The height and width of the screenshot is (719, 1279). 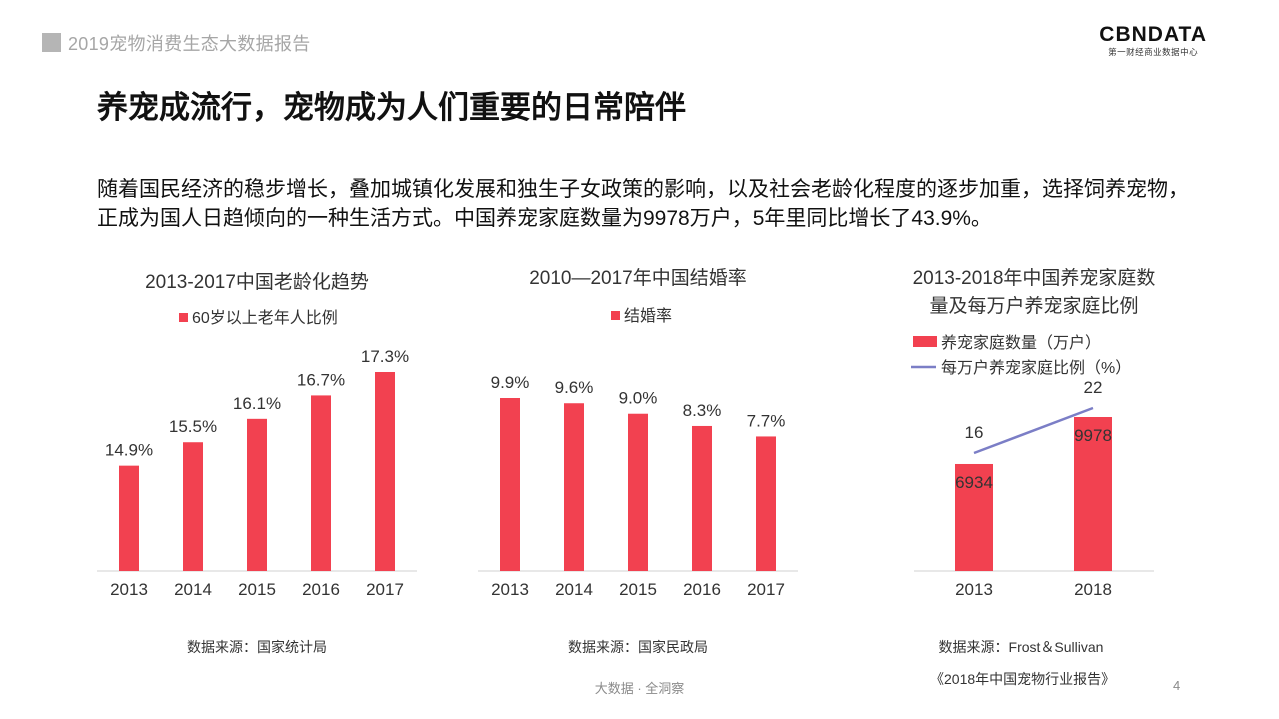 What do you see at coordinates (257, 589) in the screenshot?
I see `chart-aging-x-tick: 2015` at bounding box center [257, 589].